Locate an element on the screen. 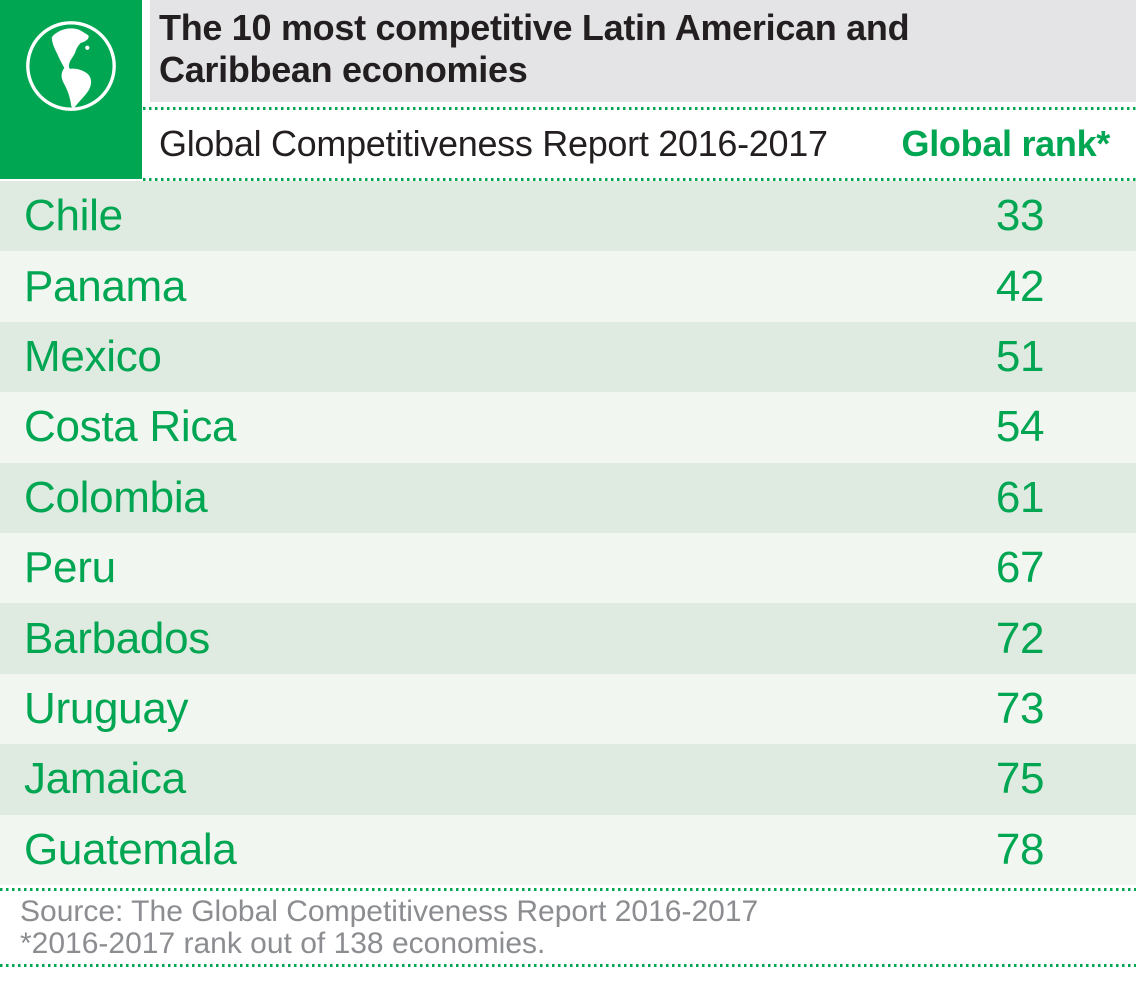 This screenshot has height=990, width=1136. report-label: Global Competitiveness Report 2016-2017 is located at coordinates (493, 143).